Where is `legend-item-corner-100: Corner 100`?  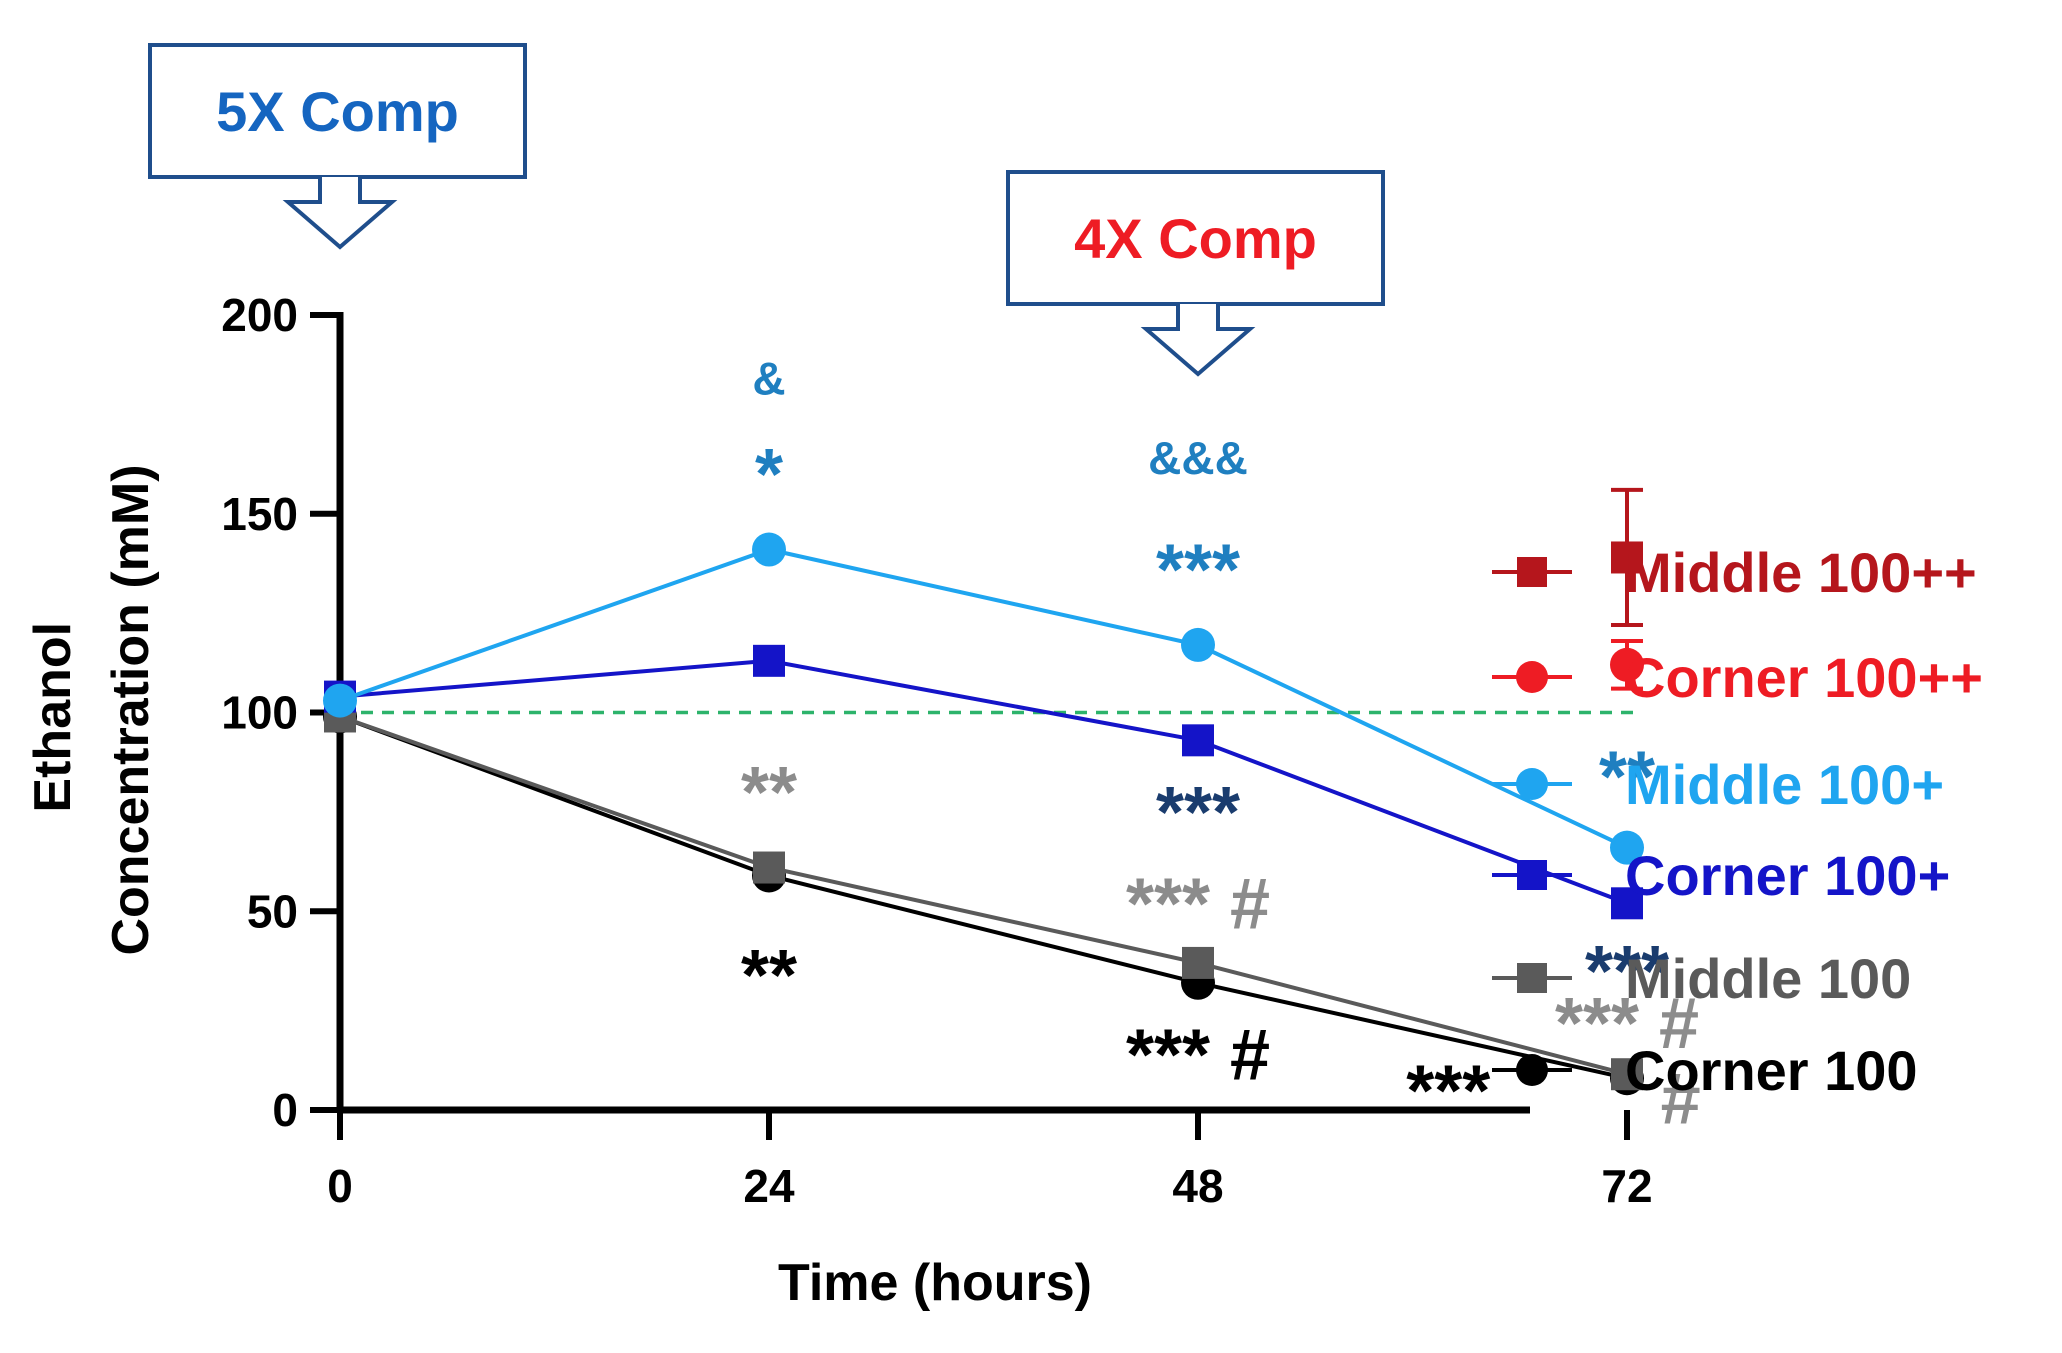
legend-item-corner-100: Corner 100 is located at coordinates (1705, 1070).